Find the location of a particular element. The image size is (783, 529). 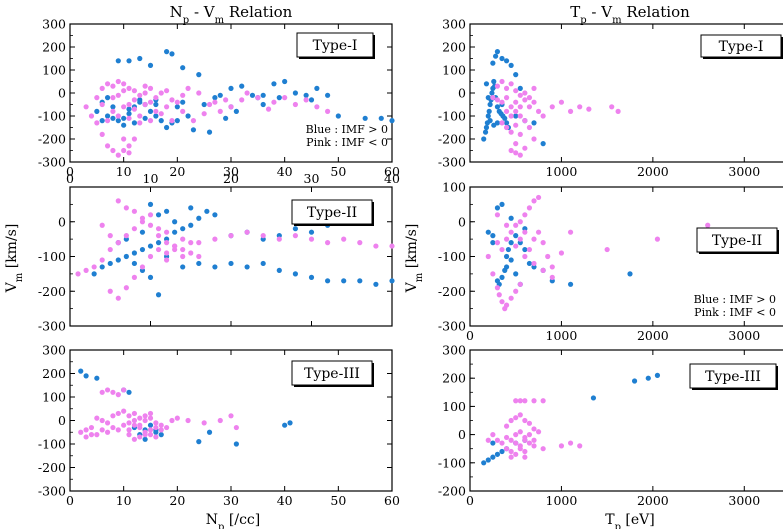

series-blue is located at coordinates (559, 244).